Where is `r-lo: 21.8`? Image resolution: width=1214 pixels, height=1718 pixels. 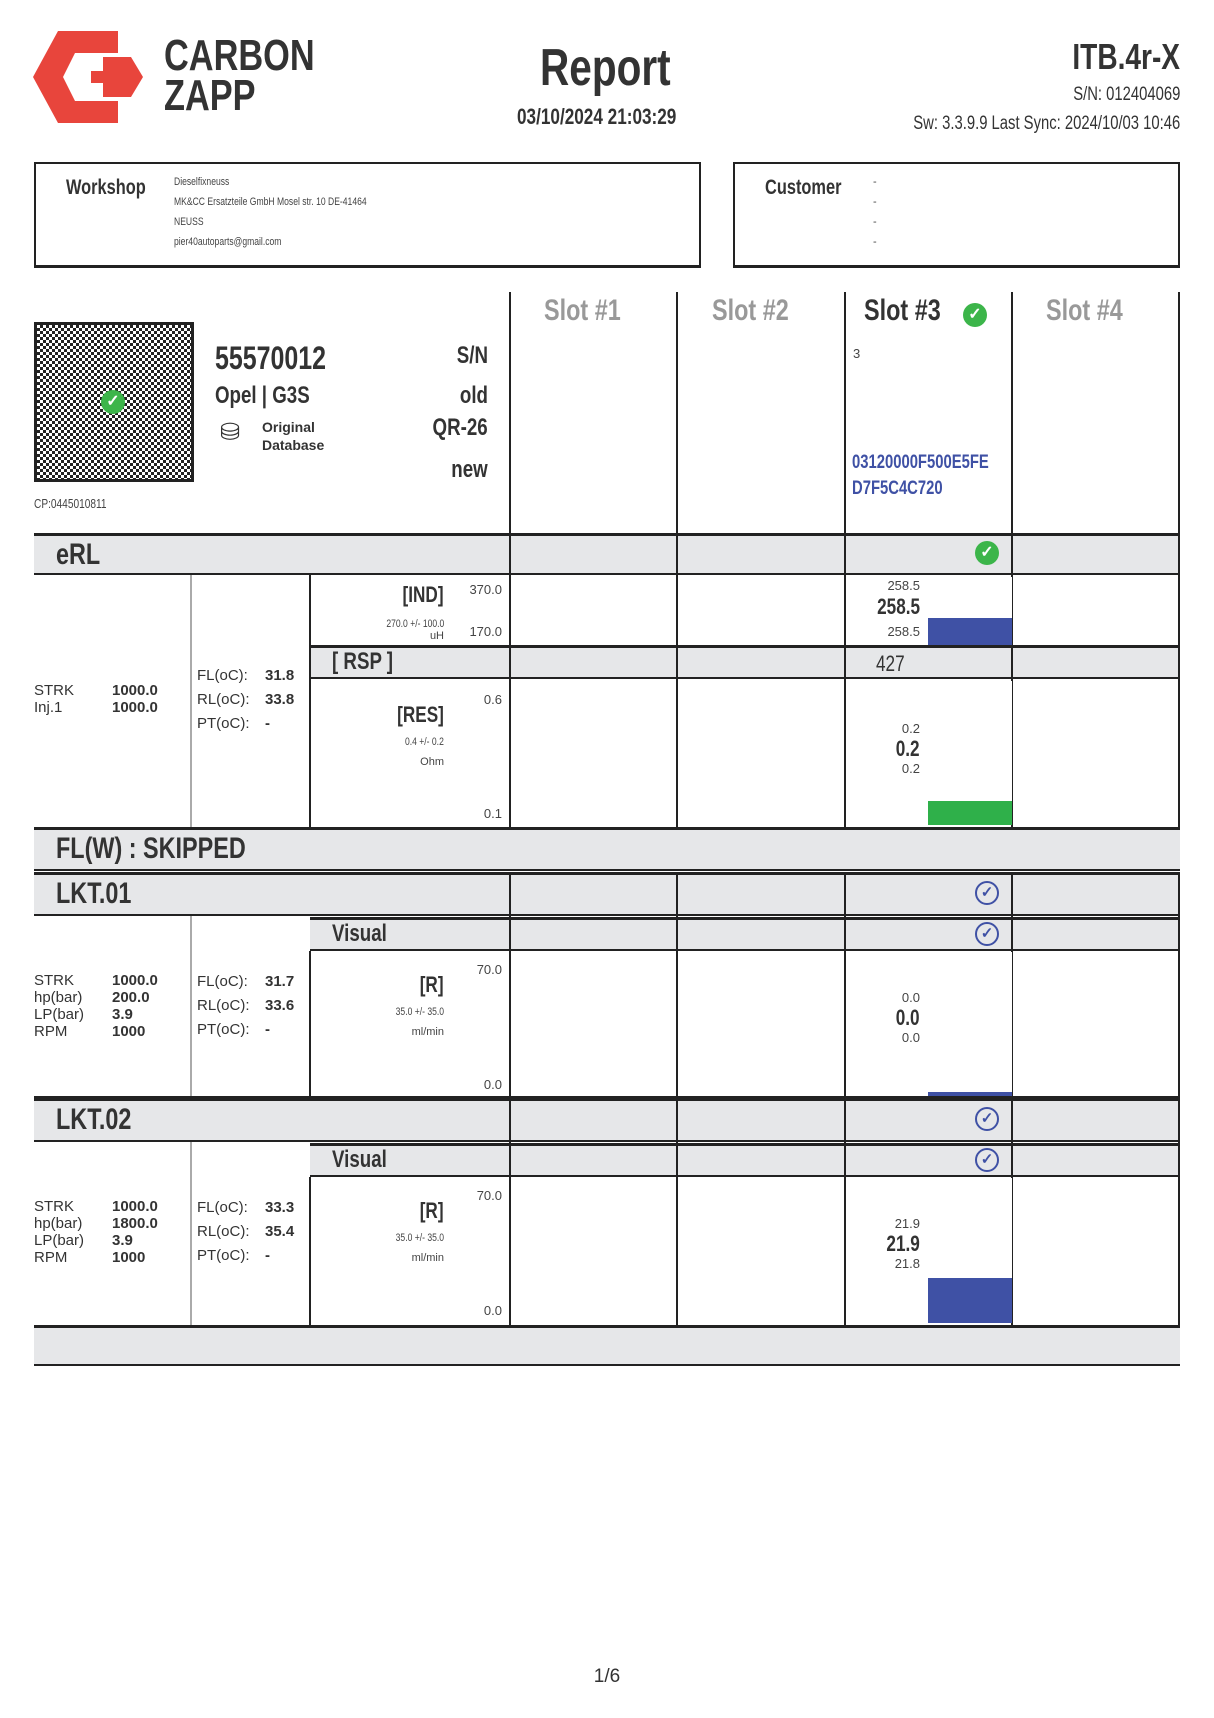
r-lo: 21.8 is located at coordinates (907, 1263).